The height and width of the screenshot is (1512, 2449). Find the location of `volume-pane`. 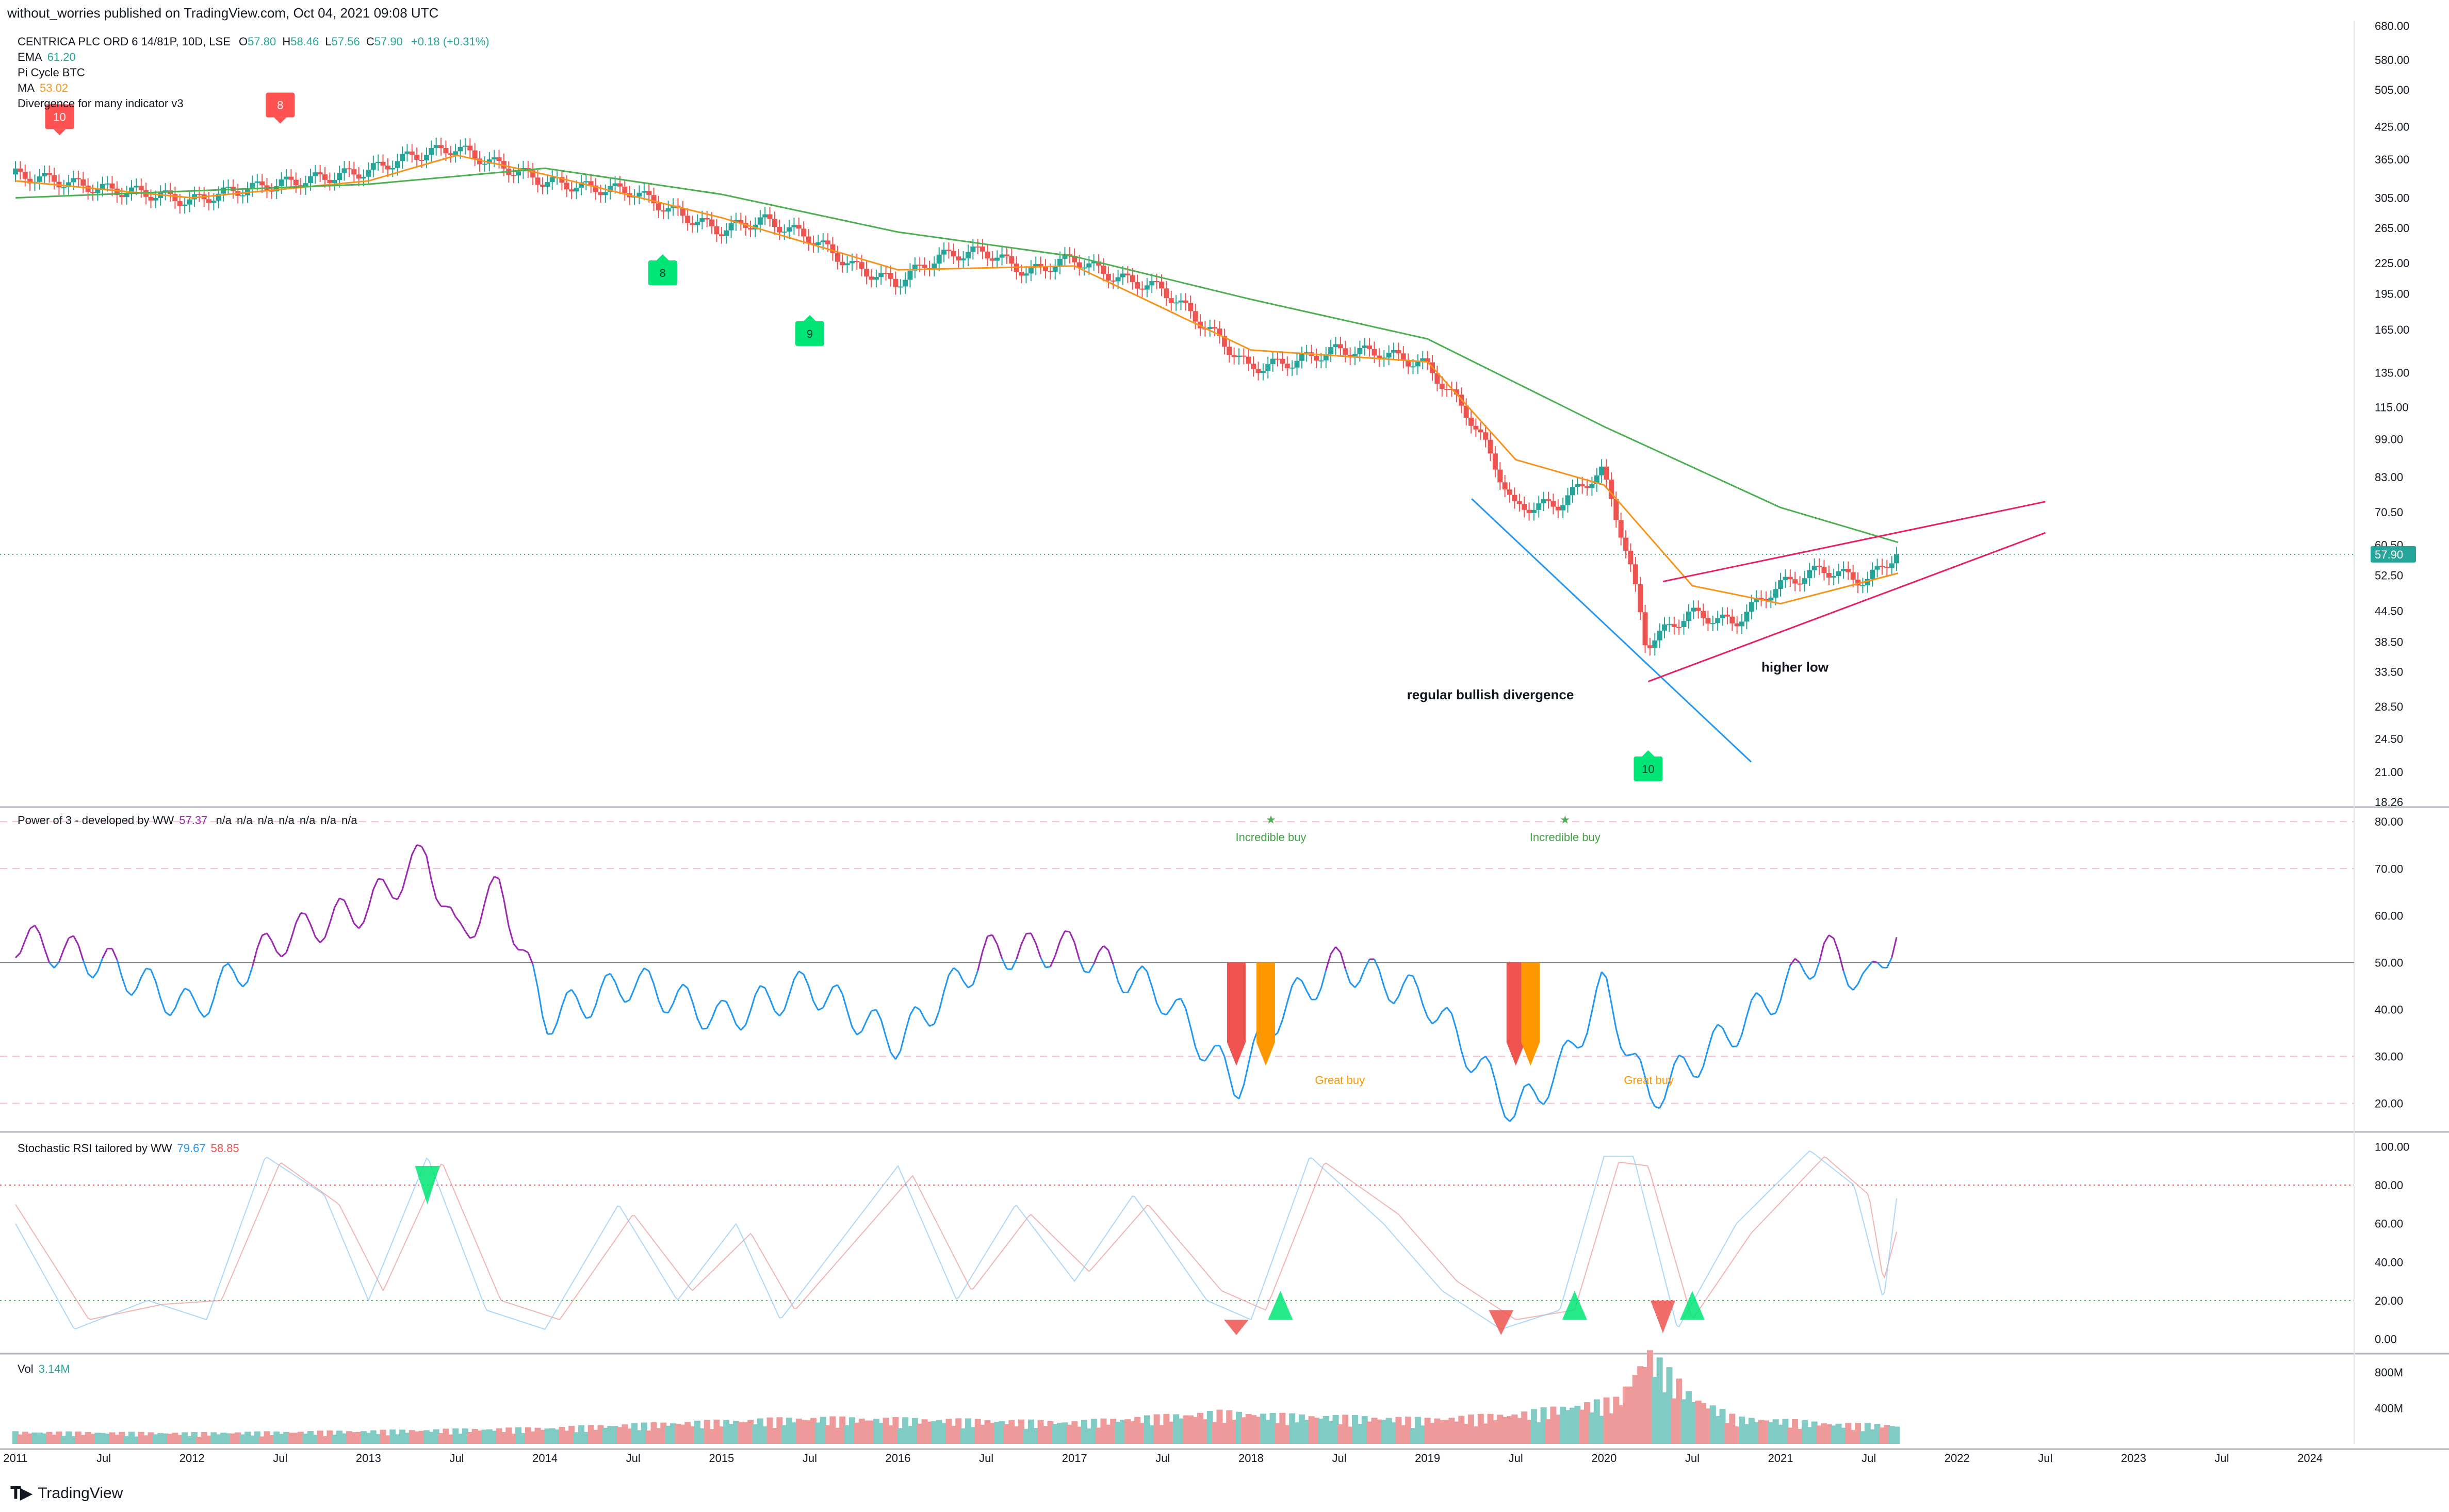

volume-pane is located at coordinates (956, 1397).